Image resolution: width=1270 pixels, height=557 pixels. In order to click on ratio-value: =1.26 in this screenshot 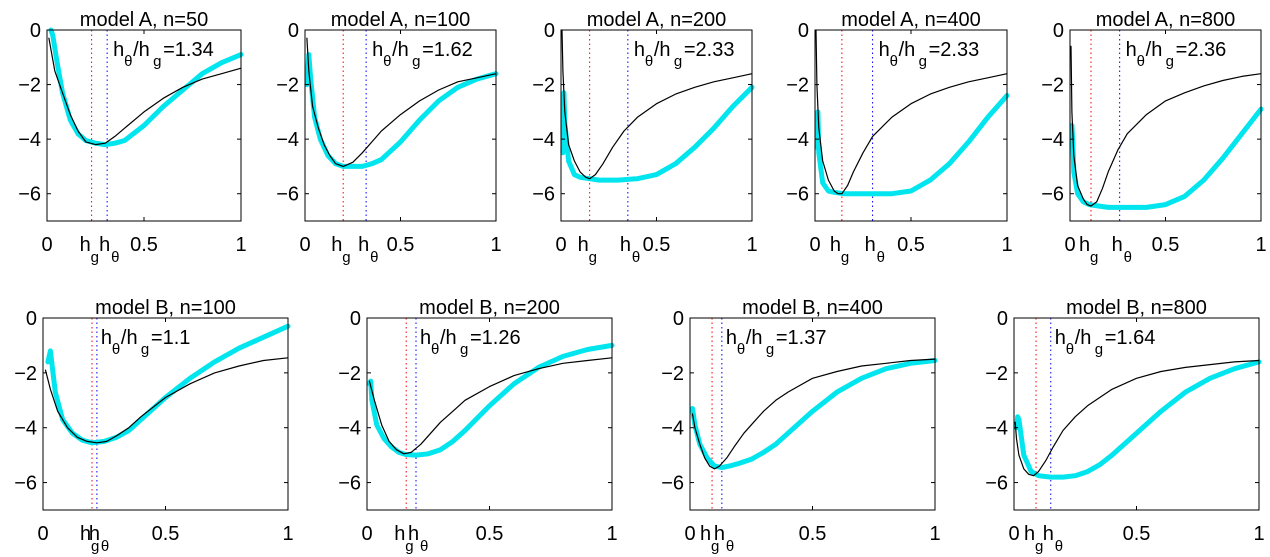, I will do `click(495, 338)`.